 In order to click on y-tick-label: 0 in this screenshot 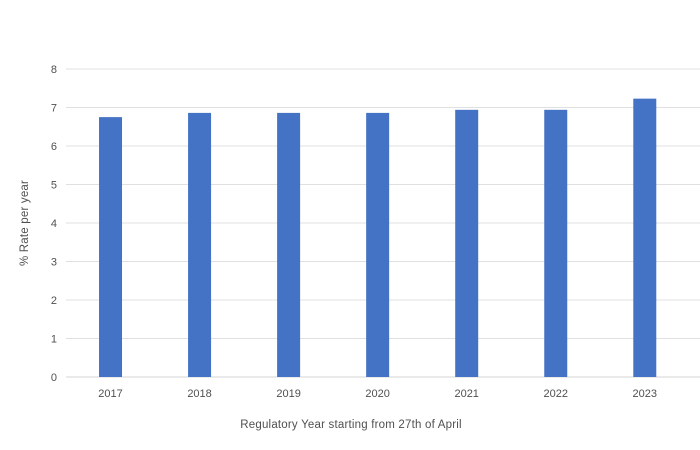, I will do `click(54, 378)`.